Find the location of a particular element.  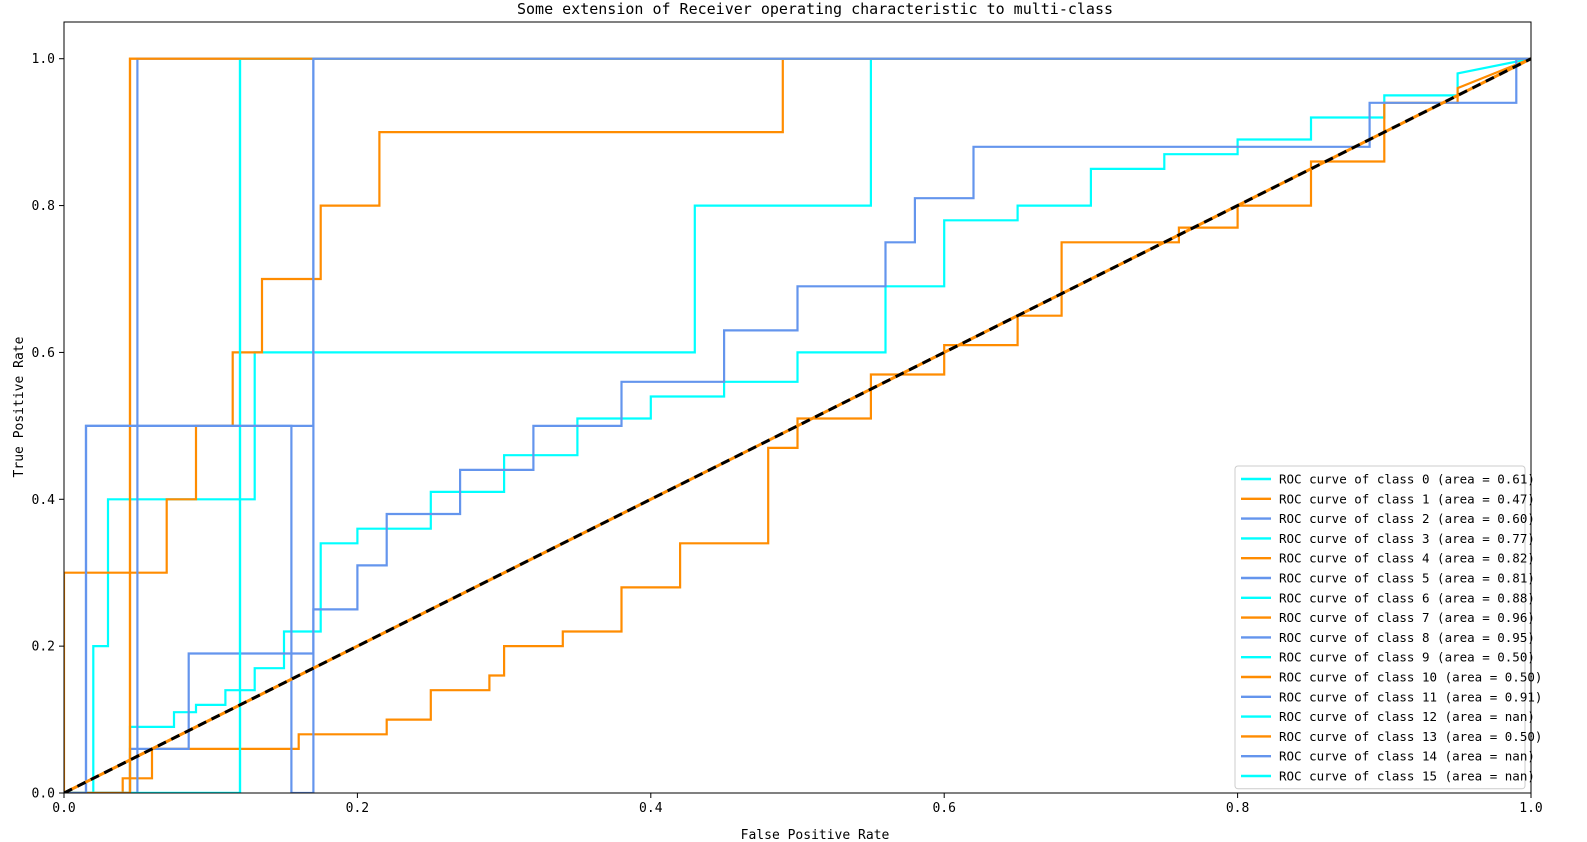

x-axis-label: False Positive Rate is located at coordinates (815, 835).